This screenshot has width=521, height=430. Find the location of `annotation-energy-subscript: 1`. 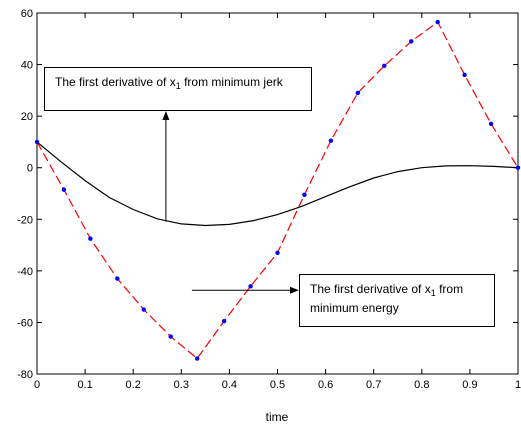

annotation-energy-subscript: 1 is located at coordinates (433, 293).